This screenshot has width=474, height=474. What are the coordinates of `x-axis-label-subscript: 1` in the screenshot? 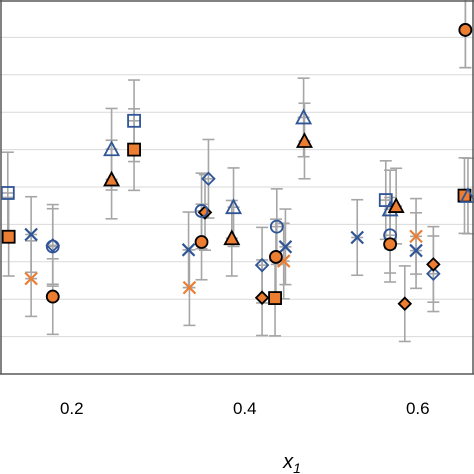 It's located at (297, 467).